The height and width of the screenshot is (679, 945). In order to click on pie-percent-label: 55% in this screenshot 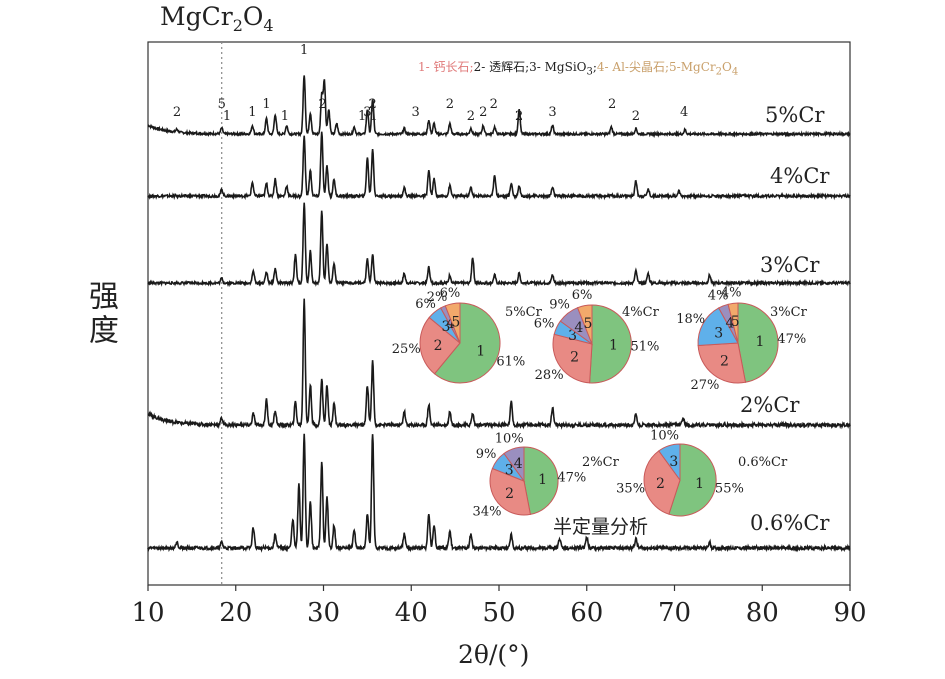, I will do `click(729, 489)`.